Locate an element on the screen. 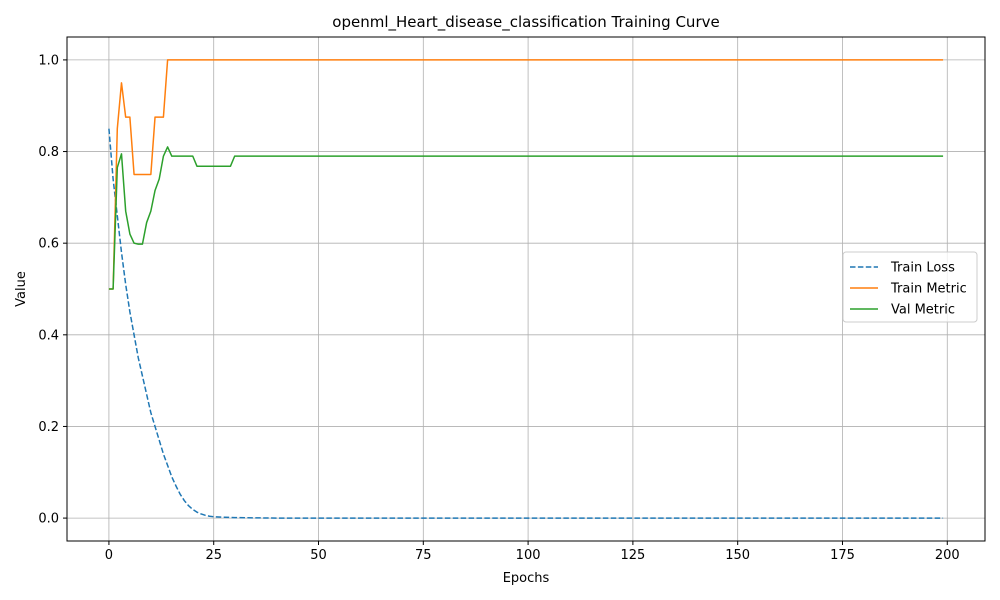 The height and width of the screenshot is (600, 1000). x-tick-label: 175 is located at coordinates (842, 555).